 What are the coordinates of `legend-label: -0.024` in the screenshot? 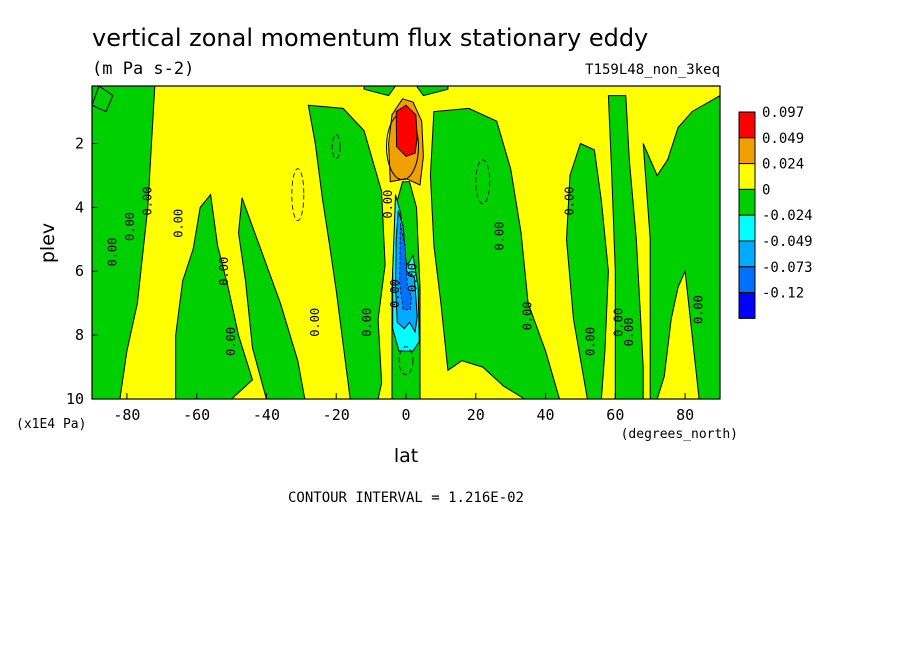 It's located at (787, 216).